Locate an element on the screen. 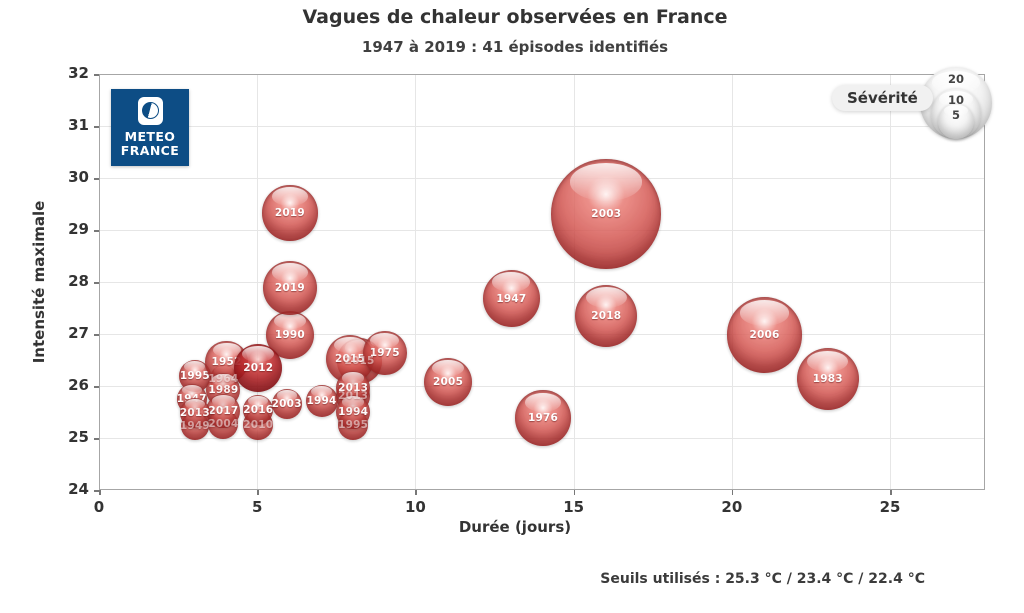 This screenshot has height=613, width=1024. bubble-label: 1995 is located at coordinates (194, 376).